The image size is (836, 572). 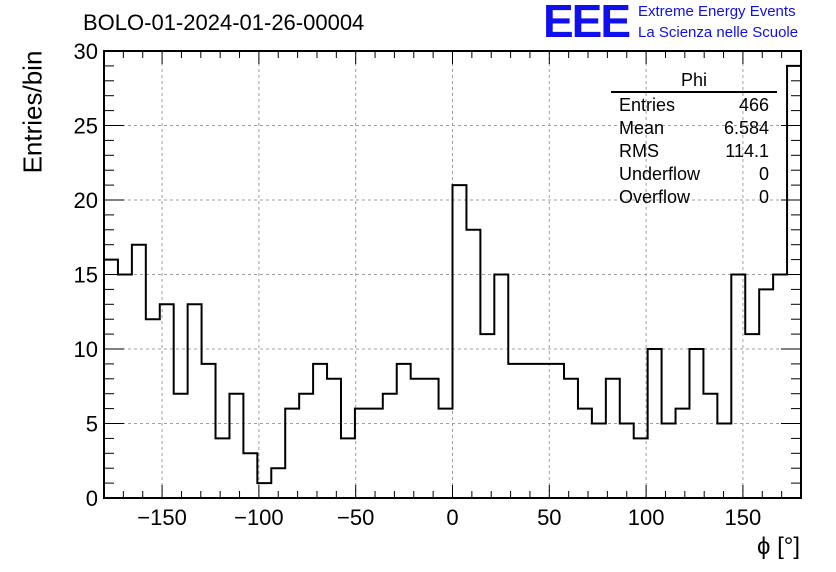 I want to click on stats-label: RMS, so click(x=639, y=151).